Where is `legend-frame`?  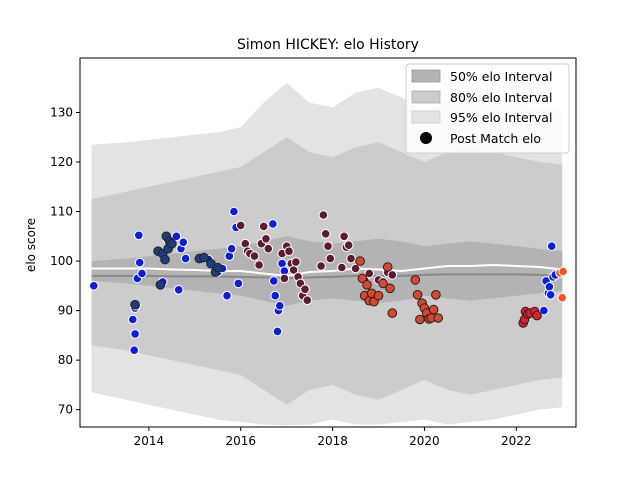
legend-frame is located at coordinates (487, 108).